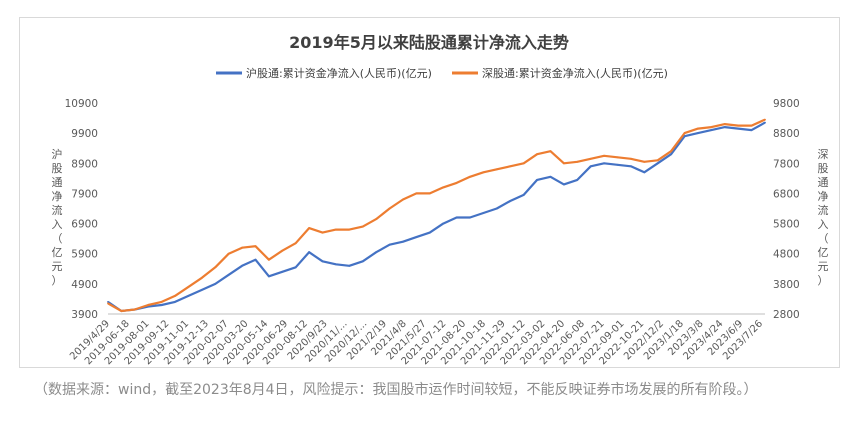  Describe the element at coordinates (57, 217) in the screenshot. I see `svg-text: 沪股通净流入（亿元）` at that location.